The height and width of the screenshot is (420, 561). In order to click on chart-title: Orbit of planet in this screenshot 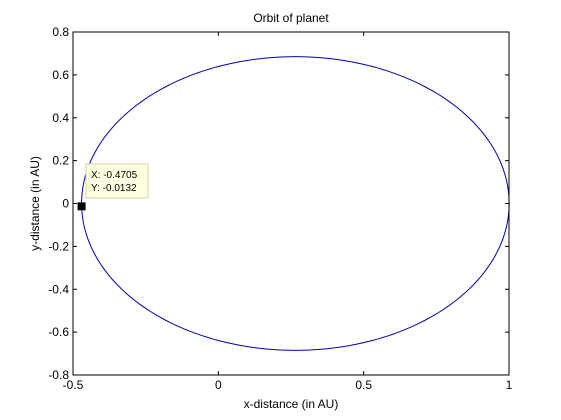, I will do `click(291, 18)`.